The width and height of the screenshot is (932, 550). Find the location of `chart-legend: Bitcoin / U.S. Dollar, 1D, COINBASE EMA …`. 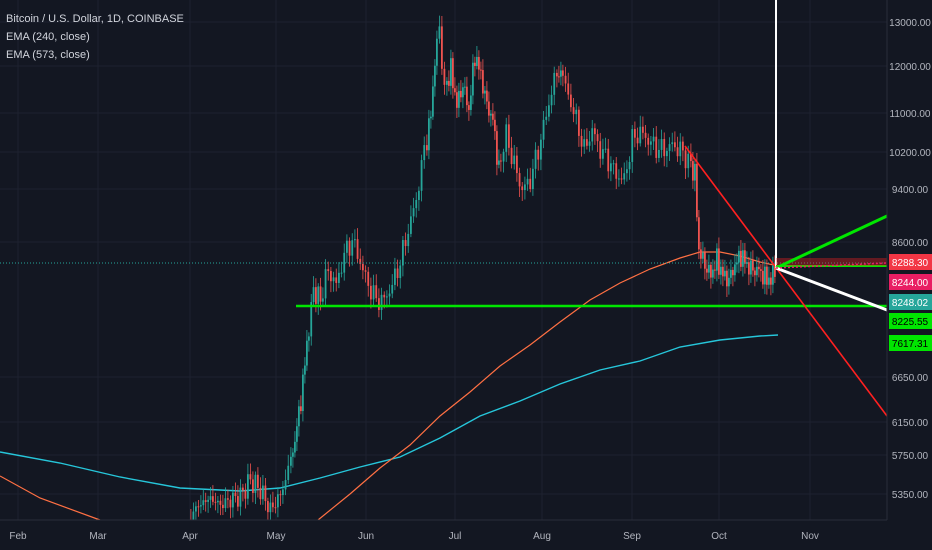

chart-legend: Bitcoin / U.S. Dollar, 1D, COINBASE EMA … is located at coordinates (95, 37).